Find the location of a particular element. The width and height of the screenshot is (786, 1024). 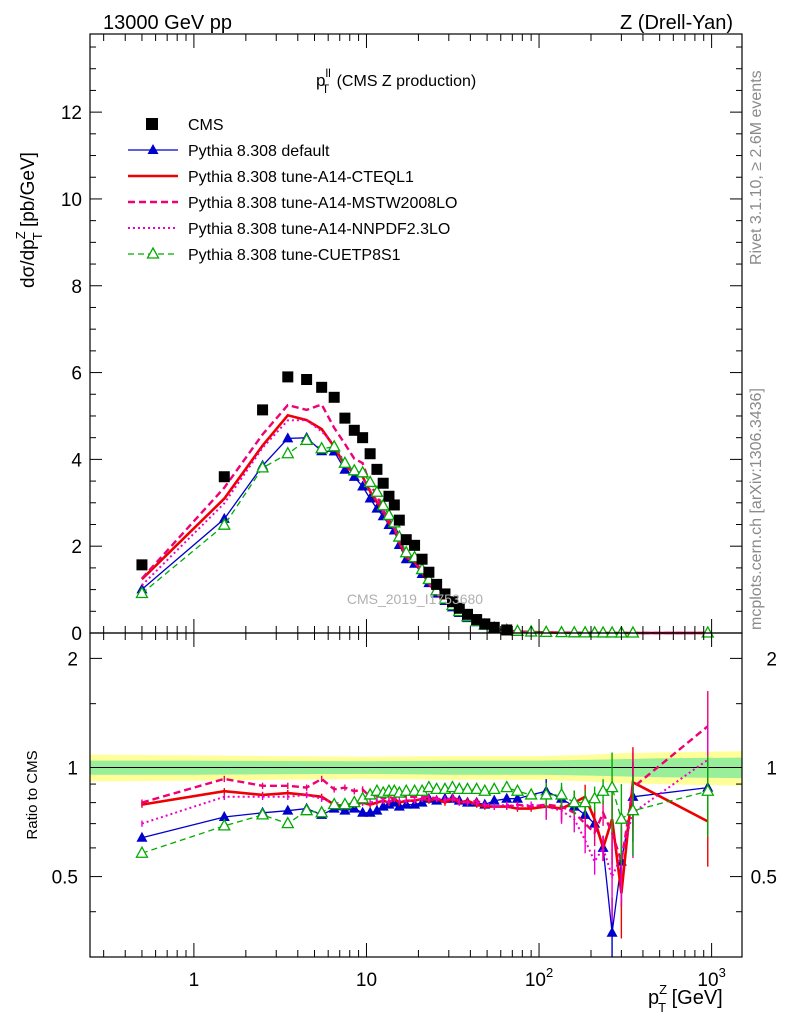

legend-label: Pythia 8.308 tune-A14-CTEQL1 is located at coordinates (301, 177).